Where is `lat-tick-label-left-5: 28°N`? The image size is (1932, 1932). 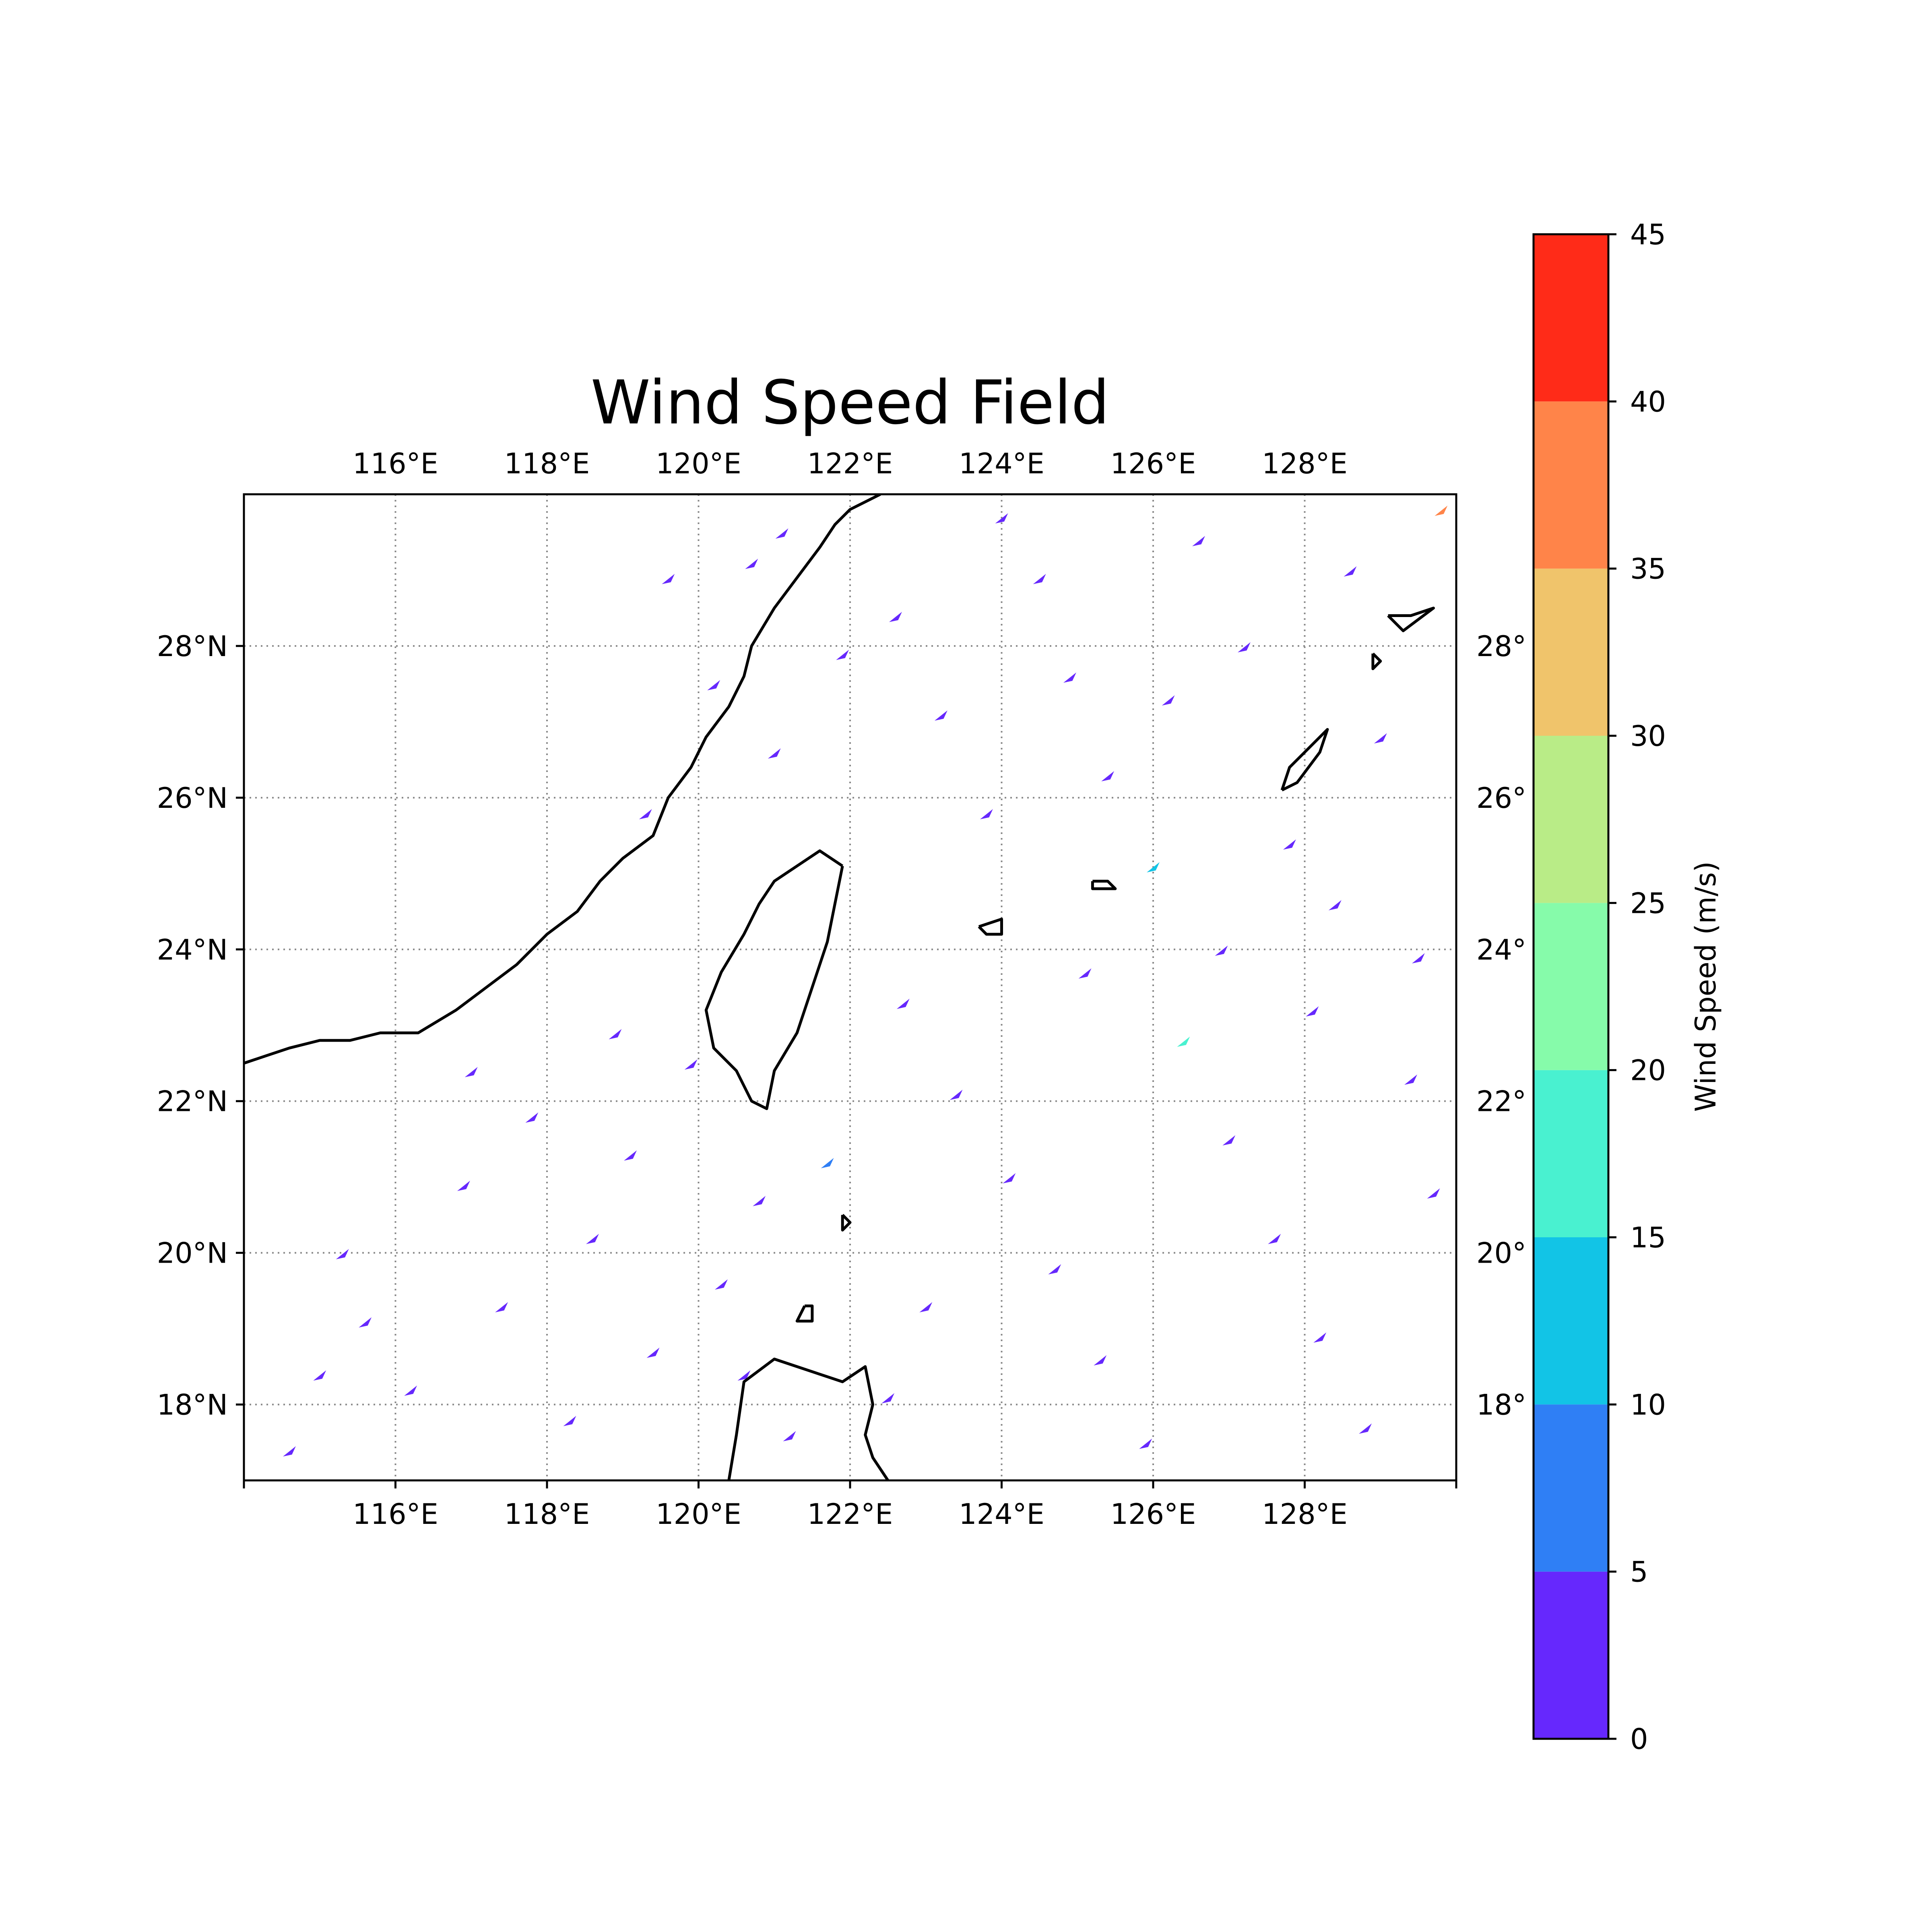 lat-tick-label-left-5: 28°N is located at coordinates (192, 646).